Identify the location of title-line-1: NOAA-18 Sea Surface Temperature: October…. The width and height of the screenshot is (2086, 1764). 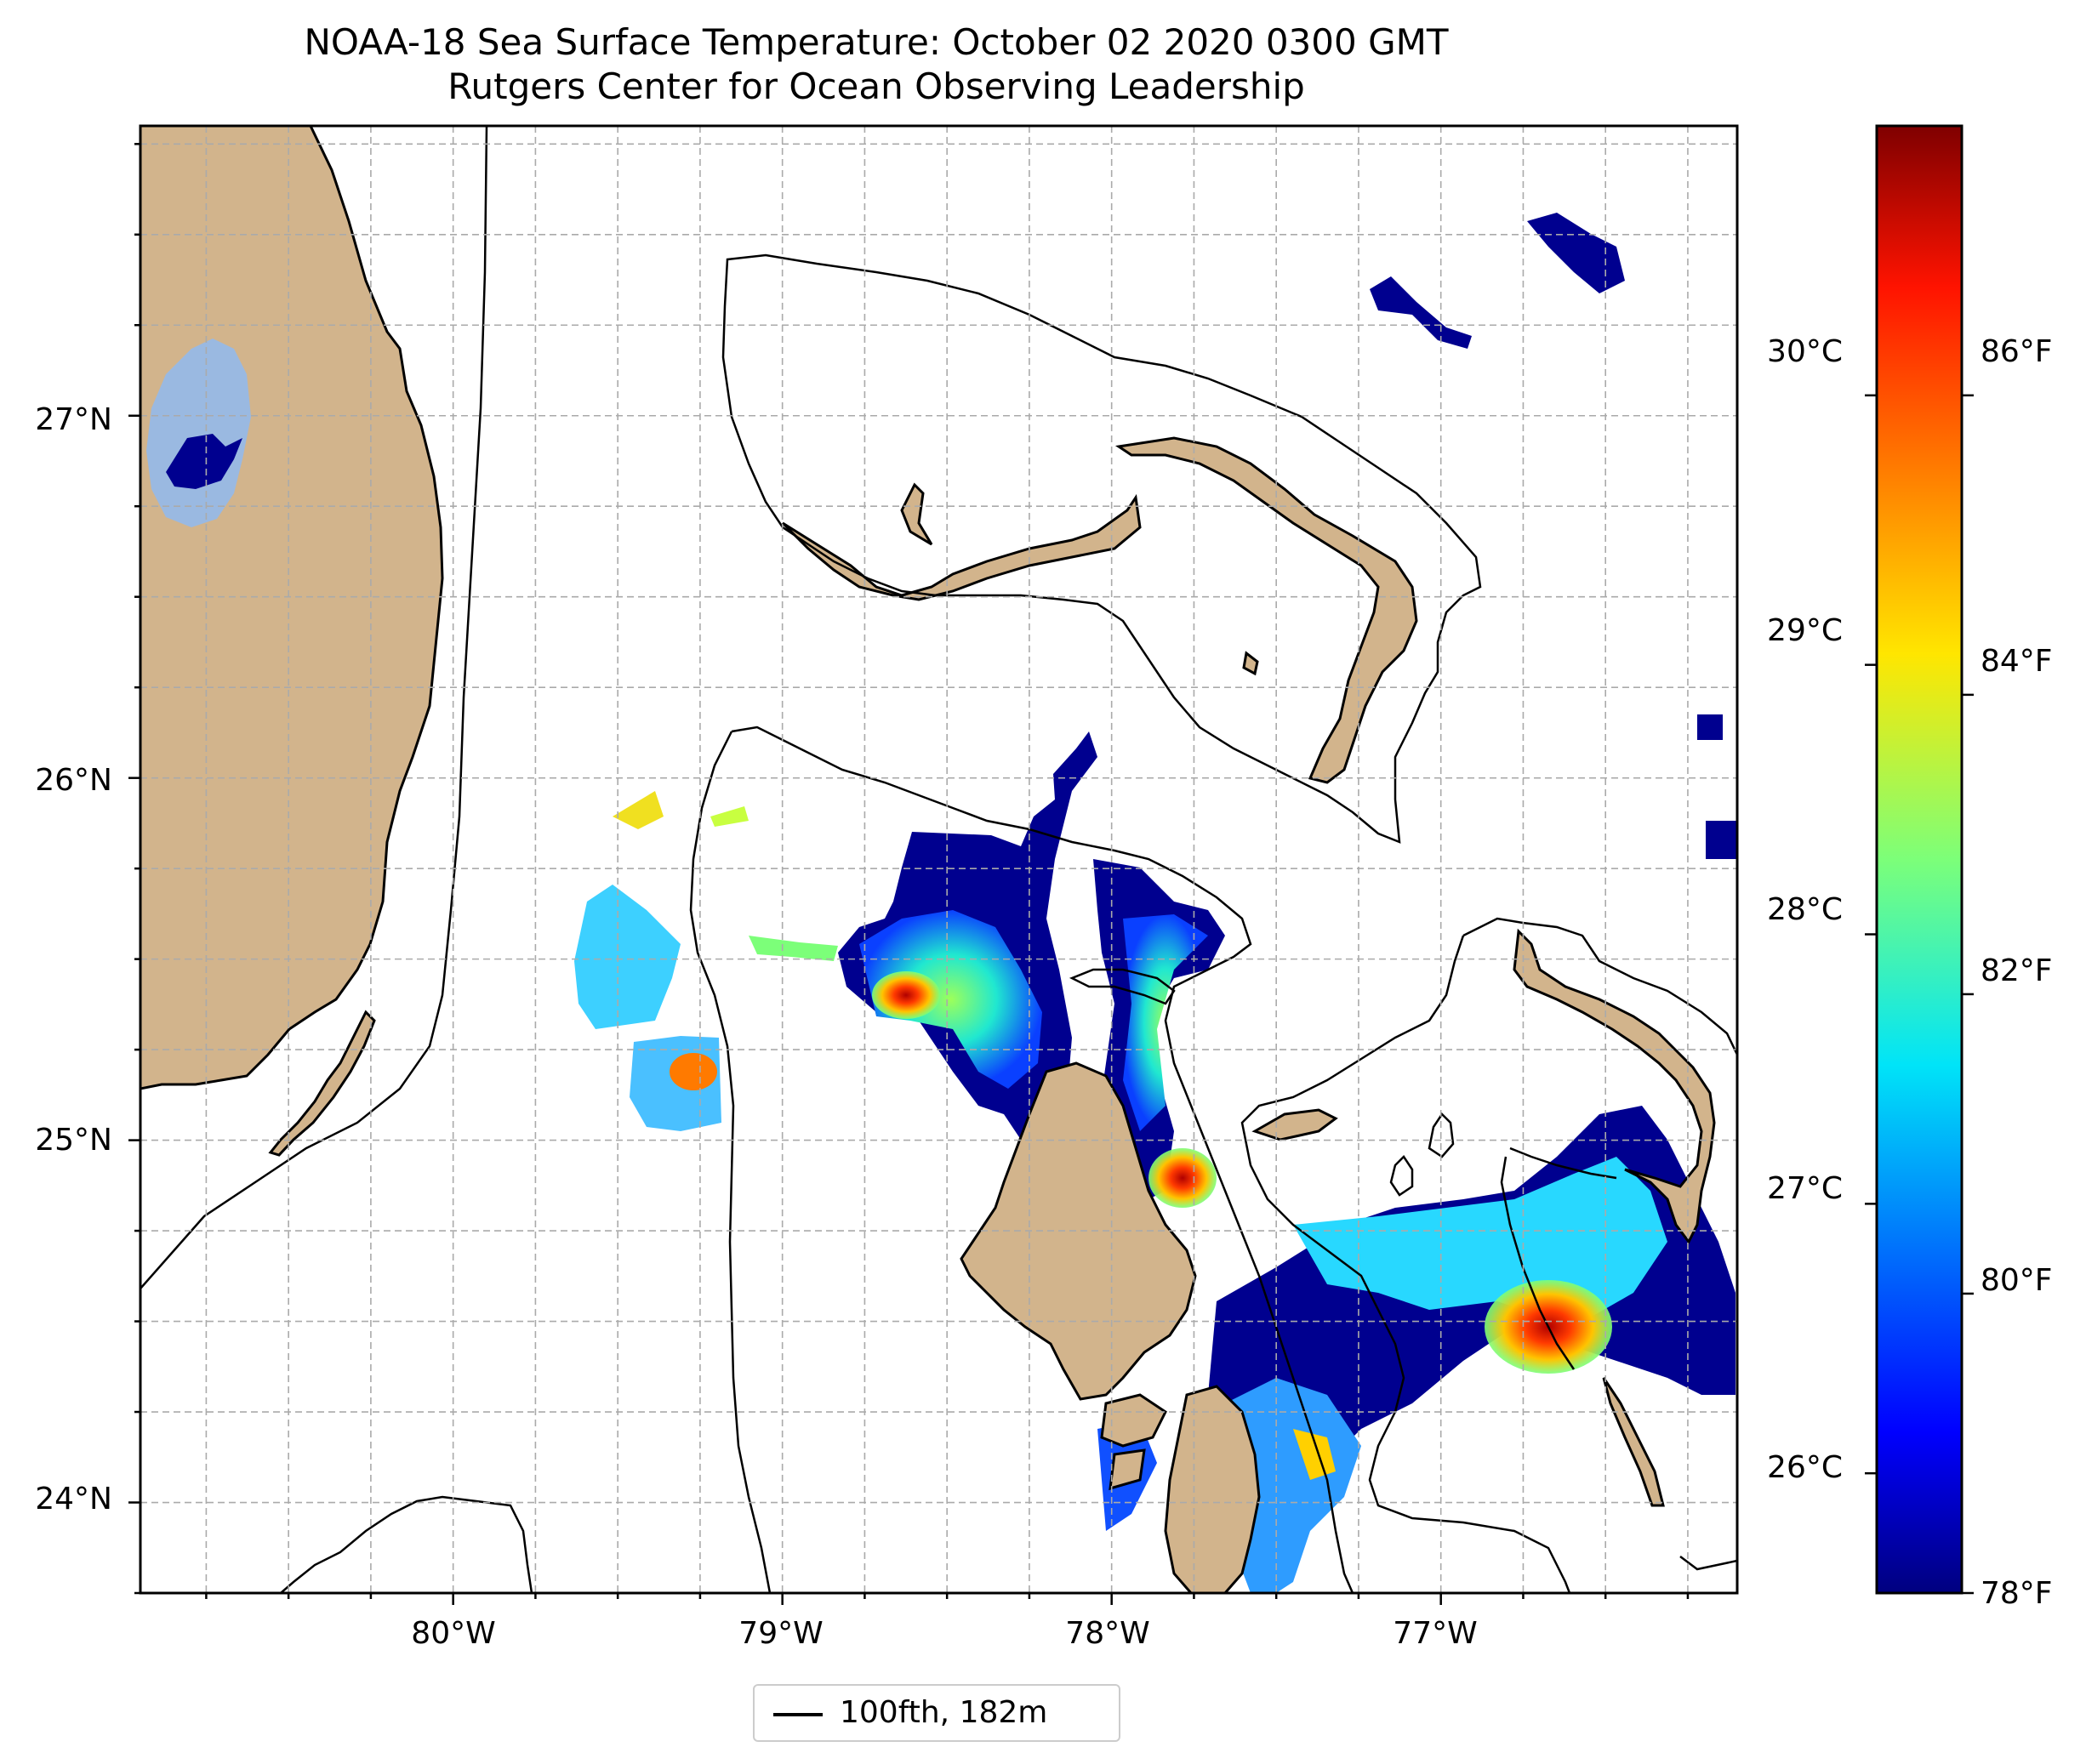
(876, 42).